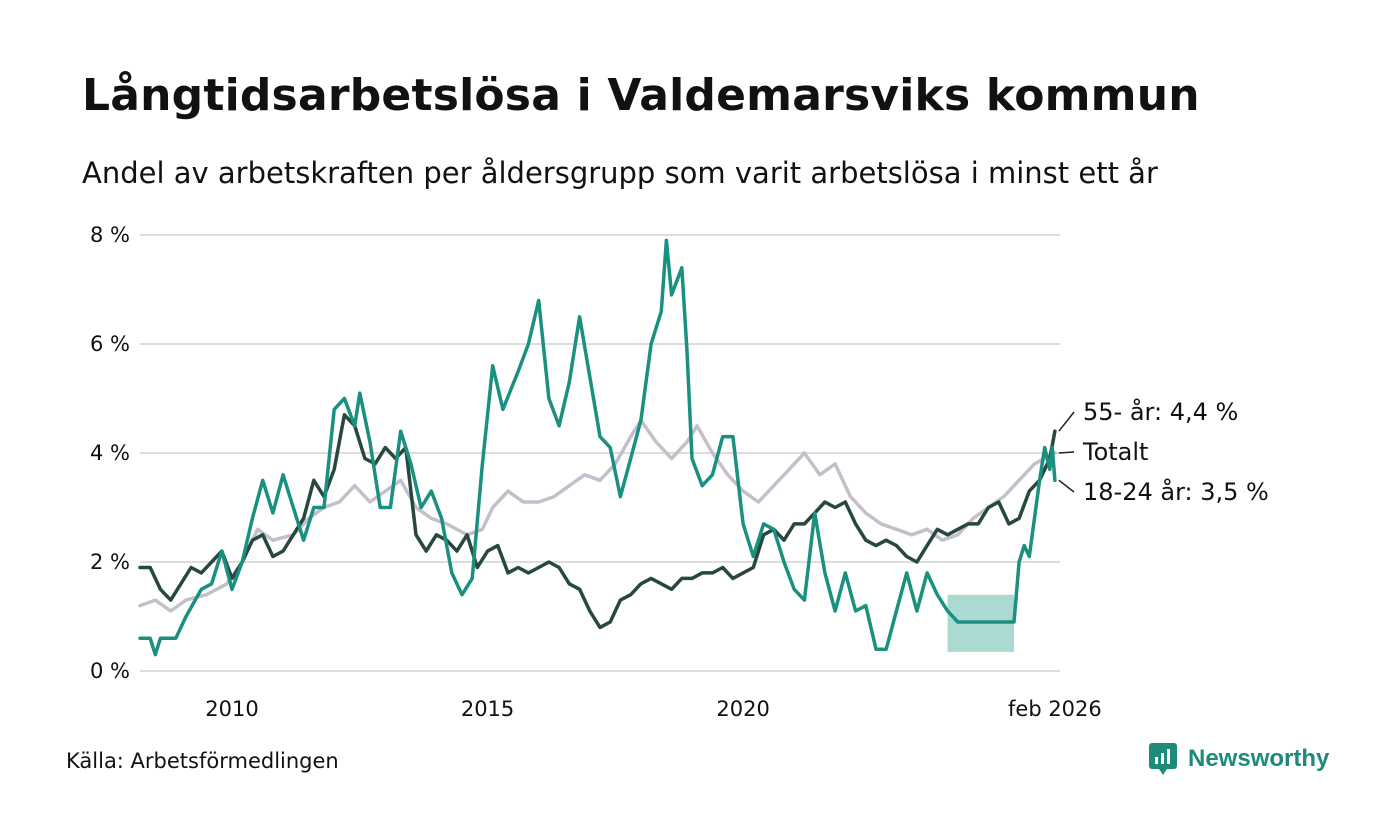  I want to click on y-tick-label: 2 %, so click(110, 562).